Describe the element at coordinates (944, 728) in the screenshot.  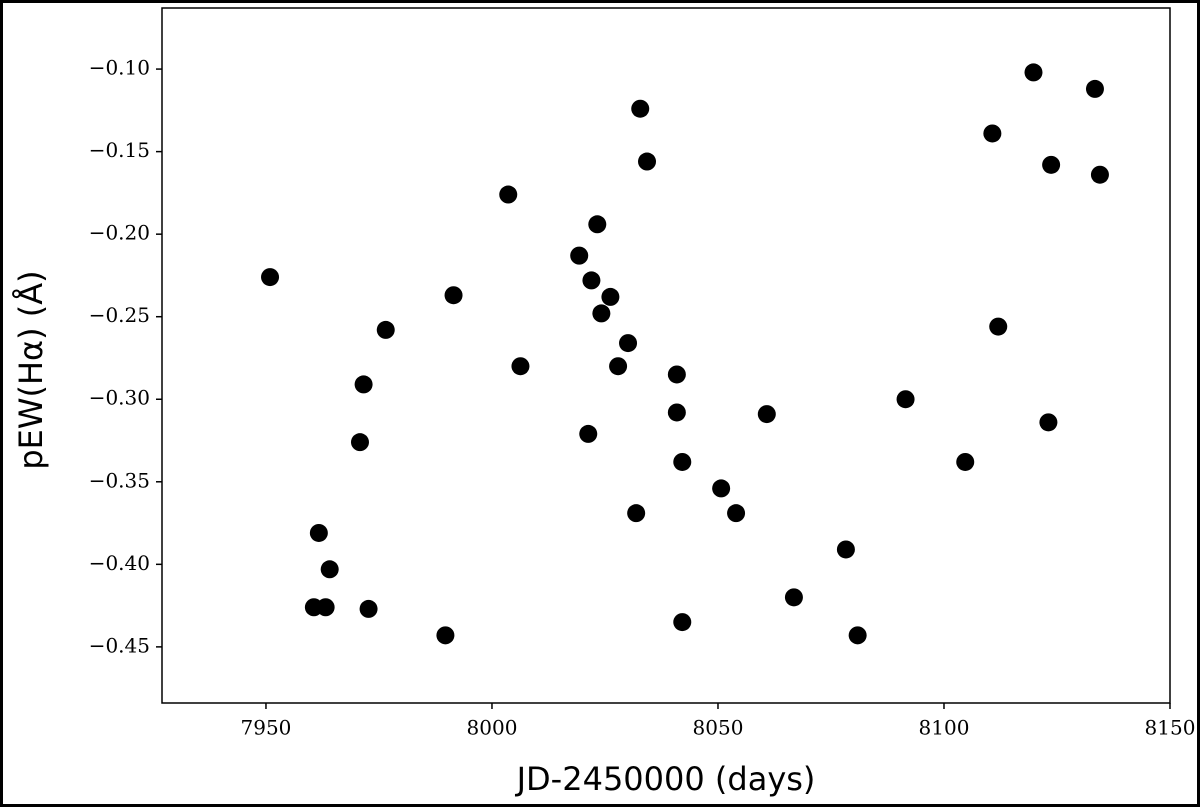
I see `x-tick-label: 8100` at that location.